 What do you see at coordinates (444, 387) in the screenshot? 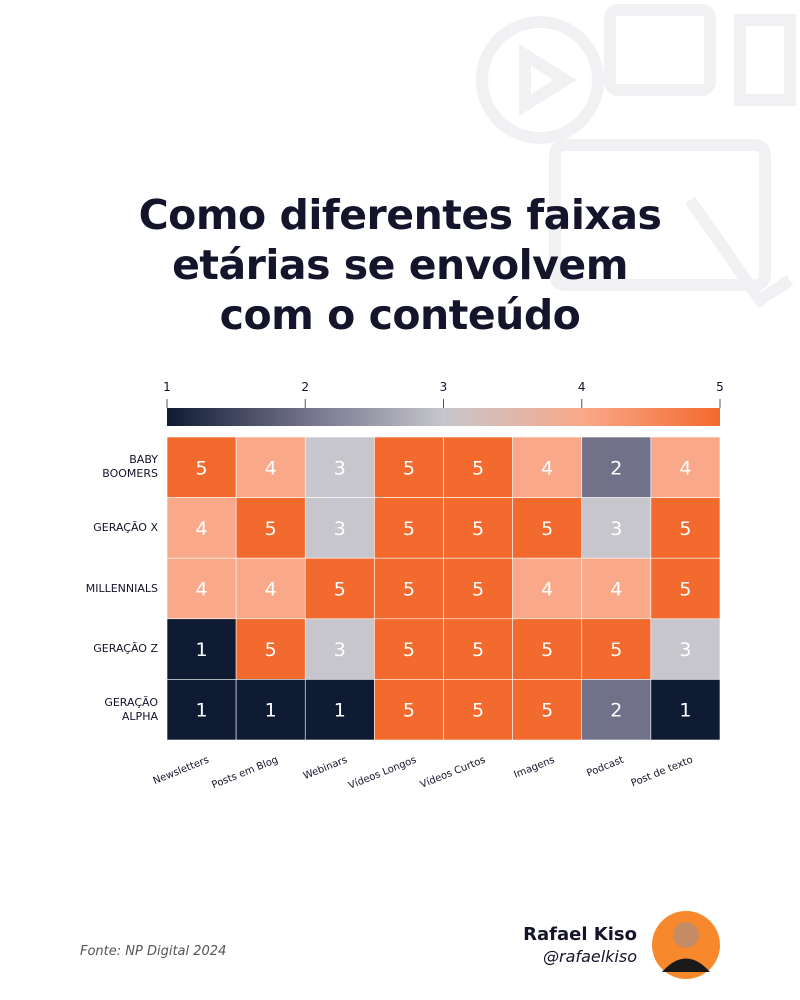
I see `colorbar-tick-label: 3` at bounding box center [444, 387].